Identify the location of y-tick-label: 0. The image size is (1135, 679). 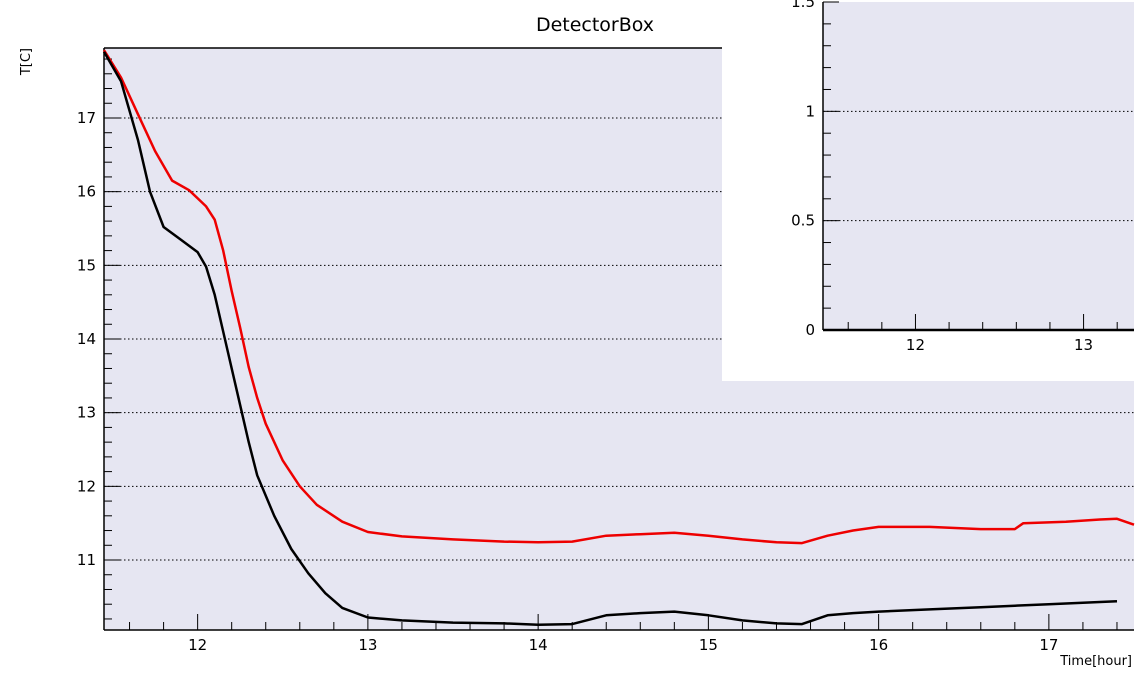
(810, 330).